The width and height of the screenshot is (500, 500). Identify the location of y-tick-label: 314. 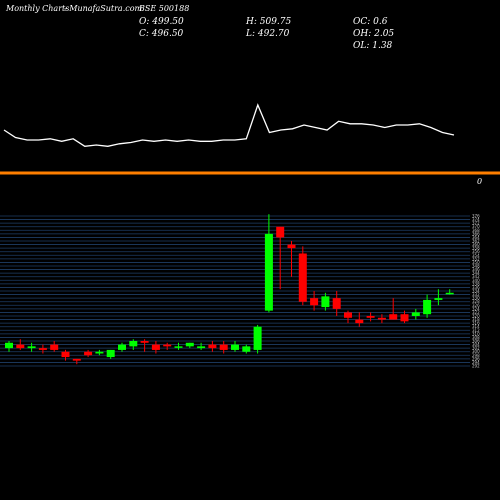
(476, 326).